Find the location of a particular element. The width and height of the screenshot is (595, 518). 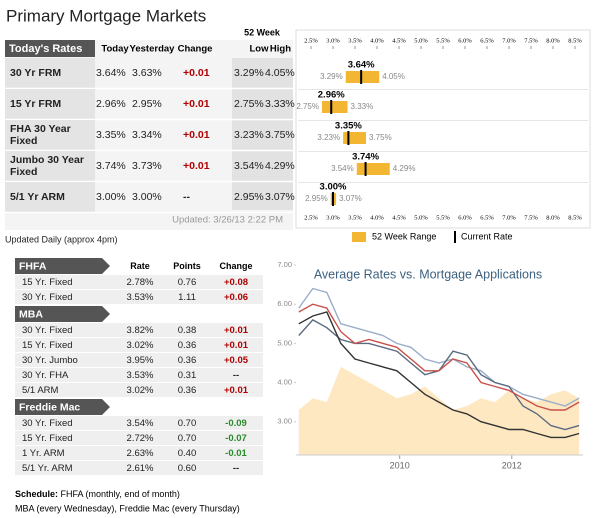

range-tick-label-top: 3.5% is located at coordinates (355, 40).